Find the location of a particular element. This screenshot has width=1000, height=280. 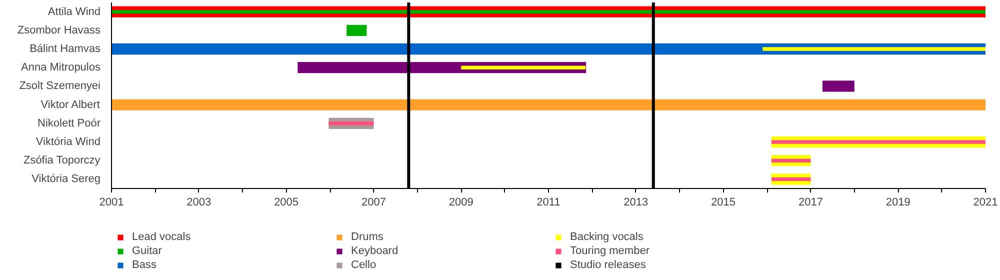

y-tick-label: Anna Mitropulos is located at coordinates (61, 68).